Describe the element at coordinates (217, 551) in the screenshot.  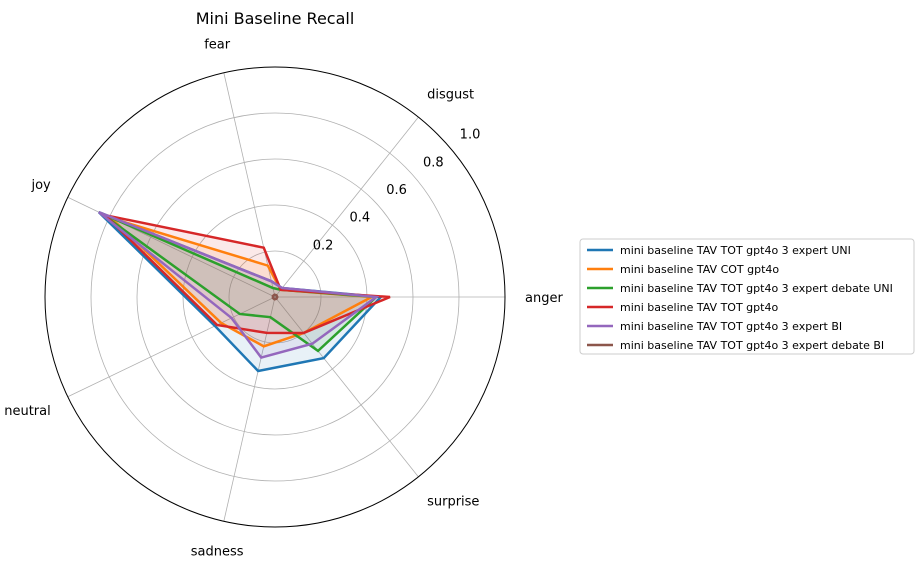
I see `category-label-sadness: sadness` at that location.